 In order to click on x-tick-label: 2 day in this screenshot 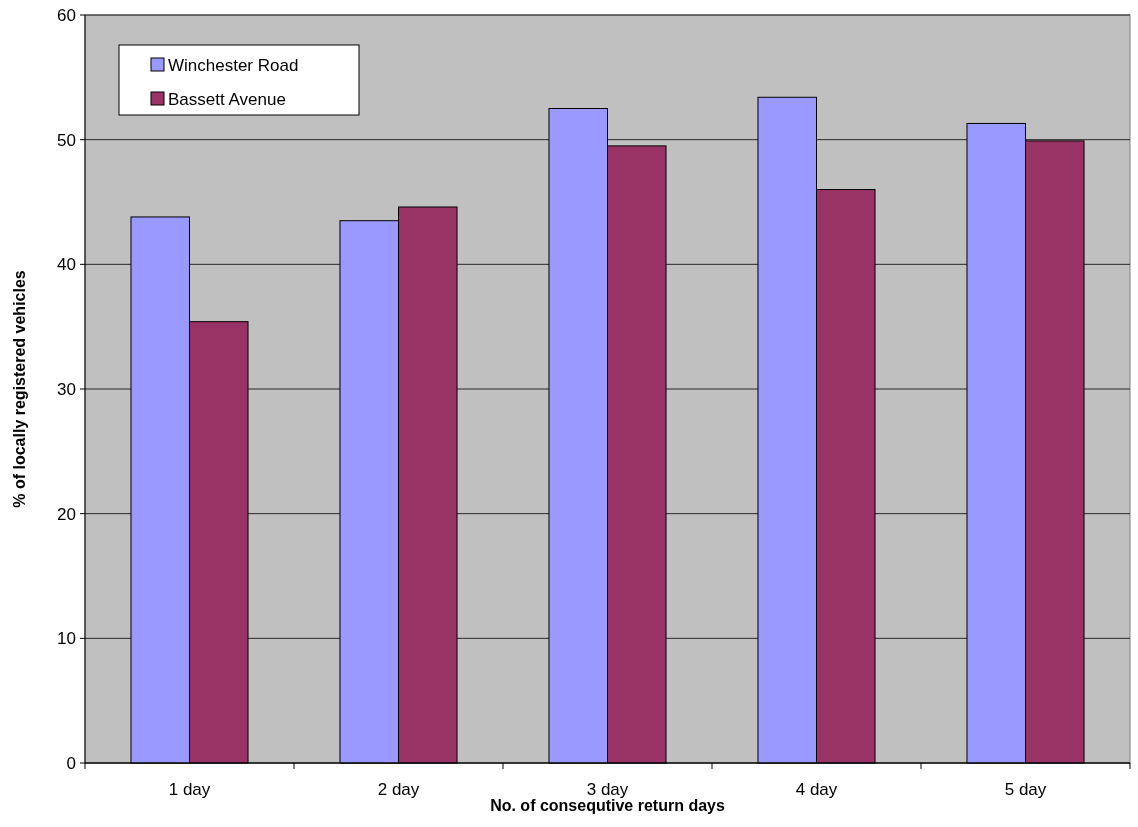, I will do `click(398, 789)`.